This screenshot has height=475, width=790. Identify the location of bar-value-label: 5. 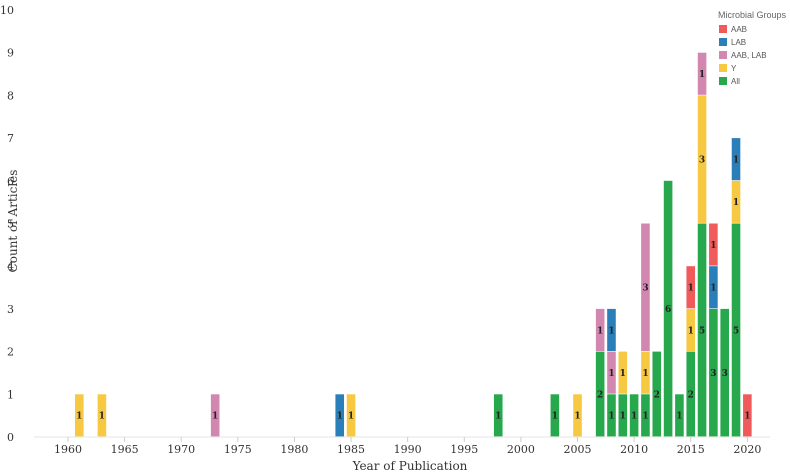
(702, 331).